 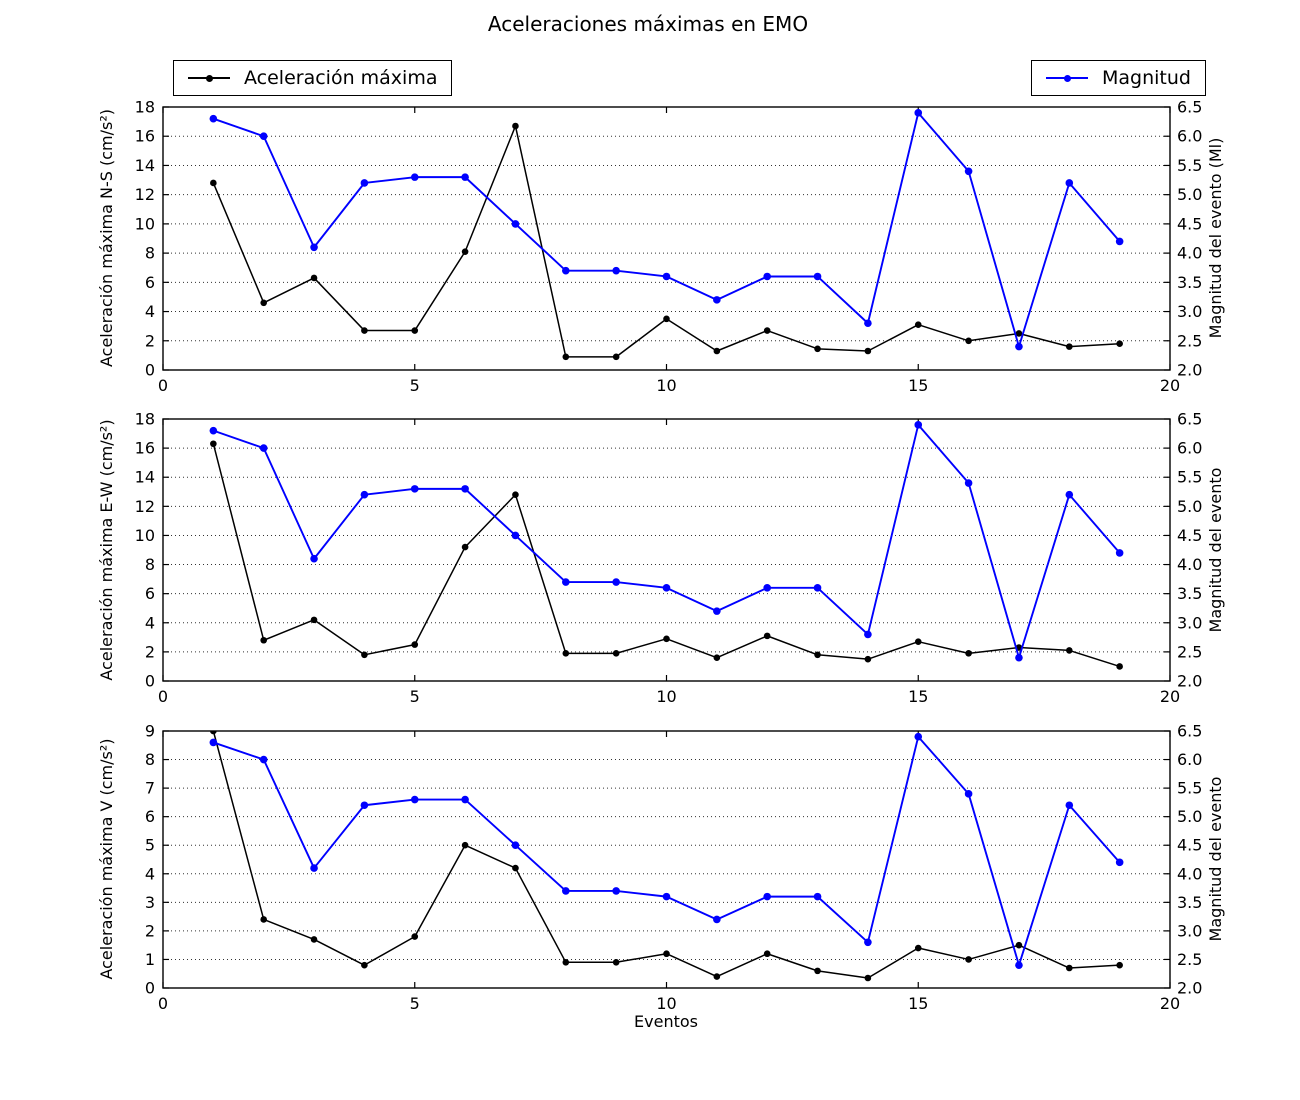 I want to click on ytick-label-right: 4.0, so click(x=1189, y=873).